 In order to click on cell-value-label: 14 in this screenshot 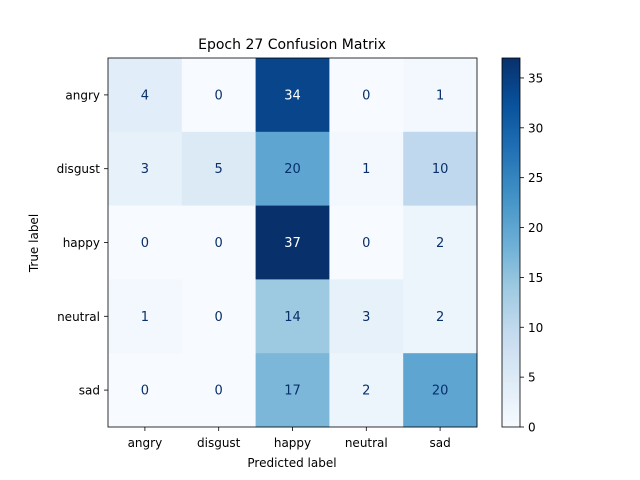, I will do `click(292, 317)`.